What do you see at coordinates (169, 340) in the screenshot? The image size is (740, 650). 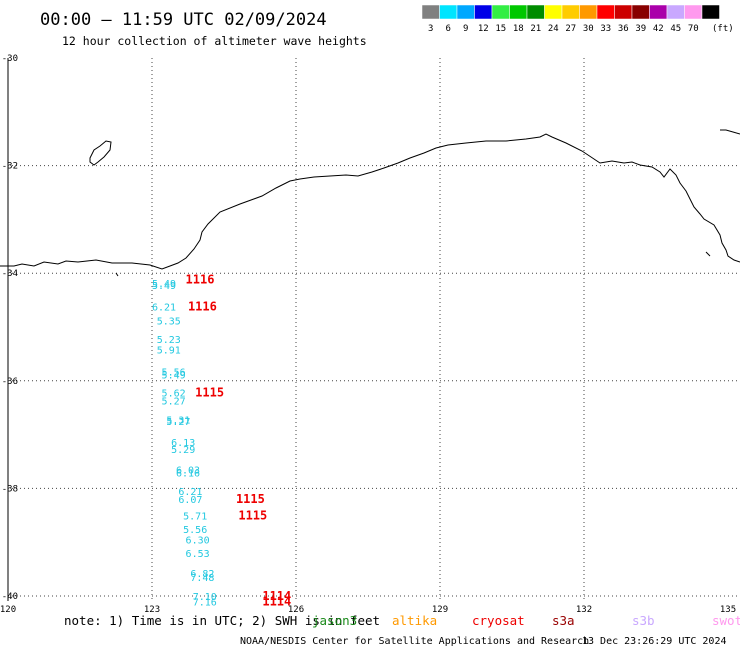 I see `swh-value: 5.23` at bounding box center [169, 340].